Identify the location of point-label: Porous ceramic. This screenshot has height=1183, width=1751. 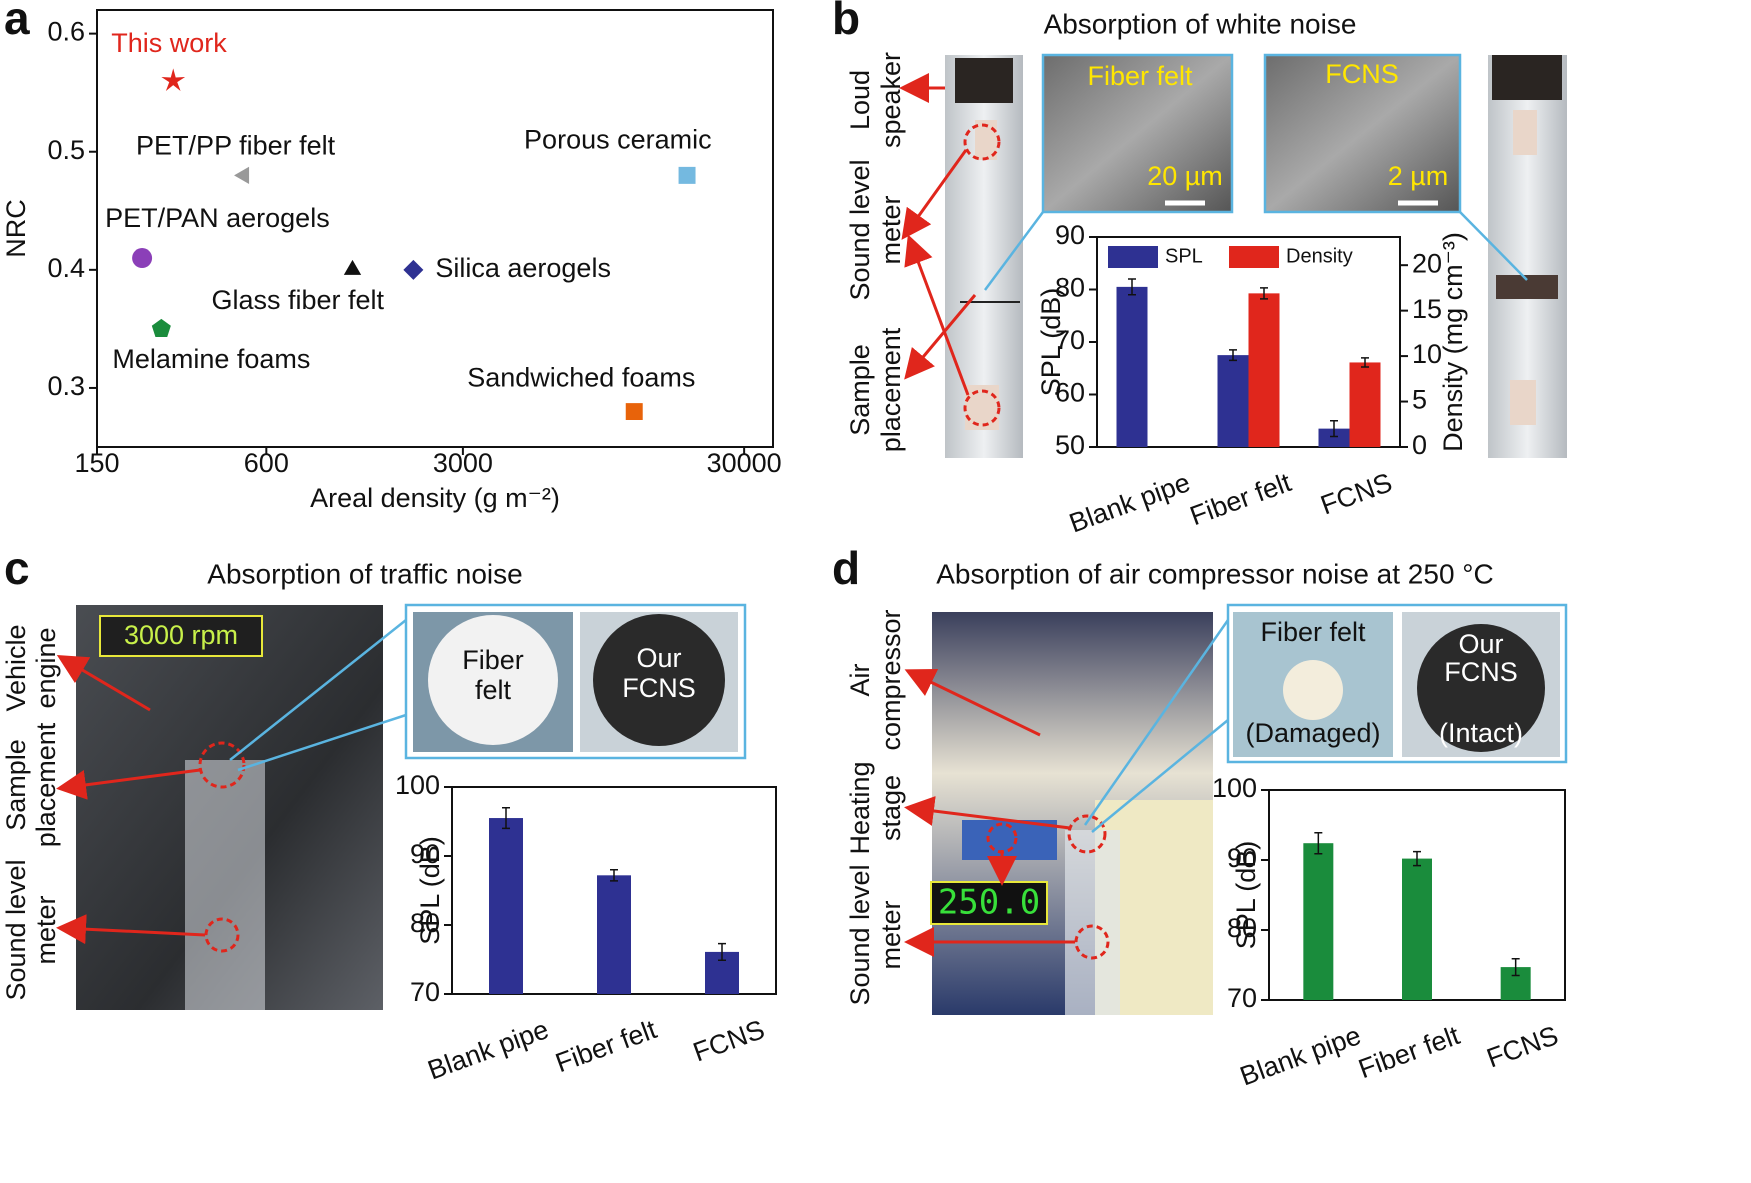
(618, 139).